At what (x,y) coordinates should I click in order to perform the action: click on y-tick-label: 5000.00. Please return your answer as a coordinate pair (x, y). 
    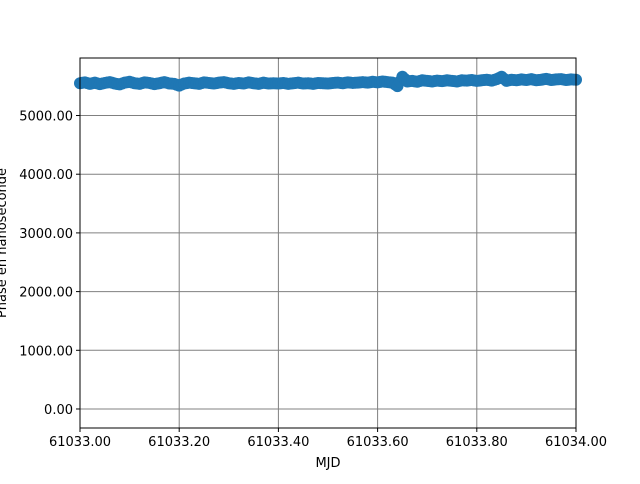
    Looking at the image, I should click on (46, 117).